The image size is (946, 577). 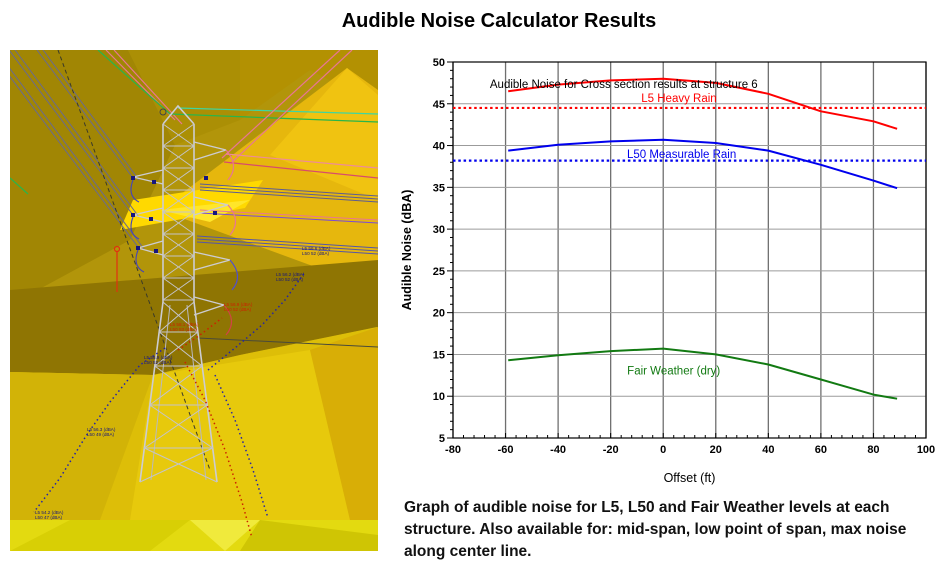 What do you see at coordinates (558, 450) in the screenshot?
I see `svg-text: -40` at bounding box center [558, 450].